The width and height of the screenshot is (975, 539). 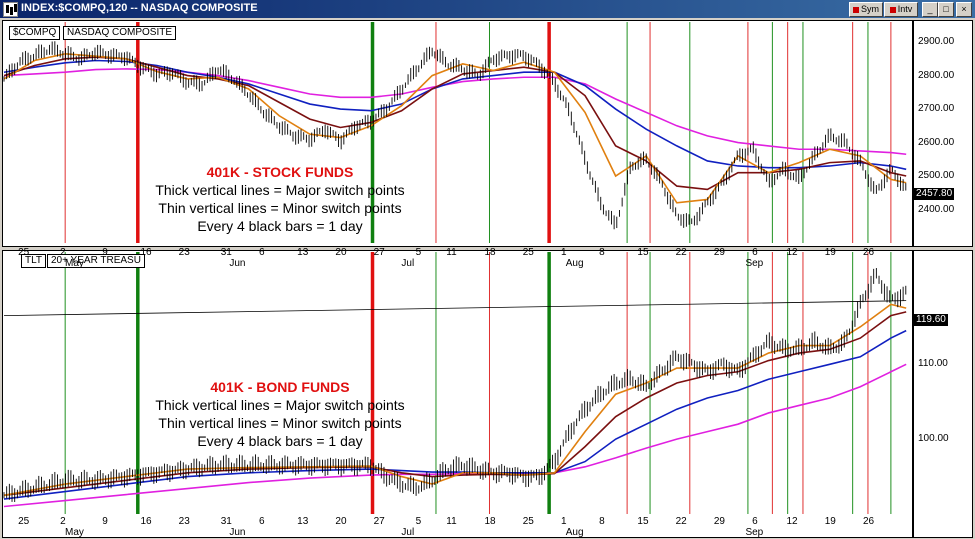 I want to click on y-tick-label: 100.00, so click(x=933, y=439).